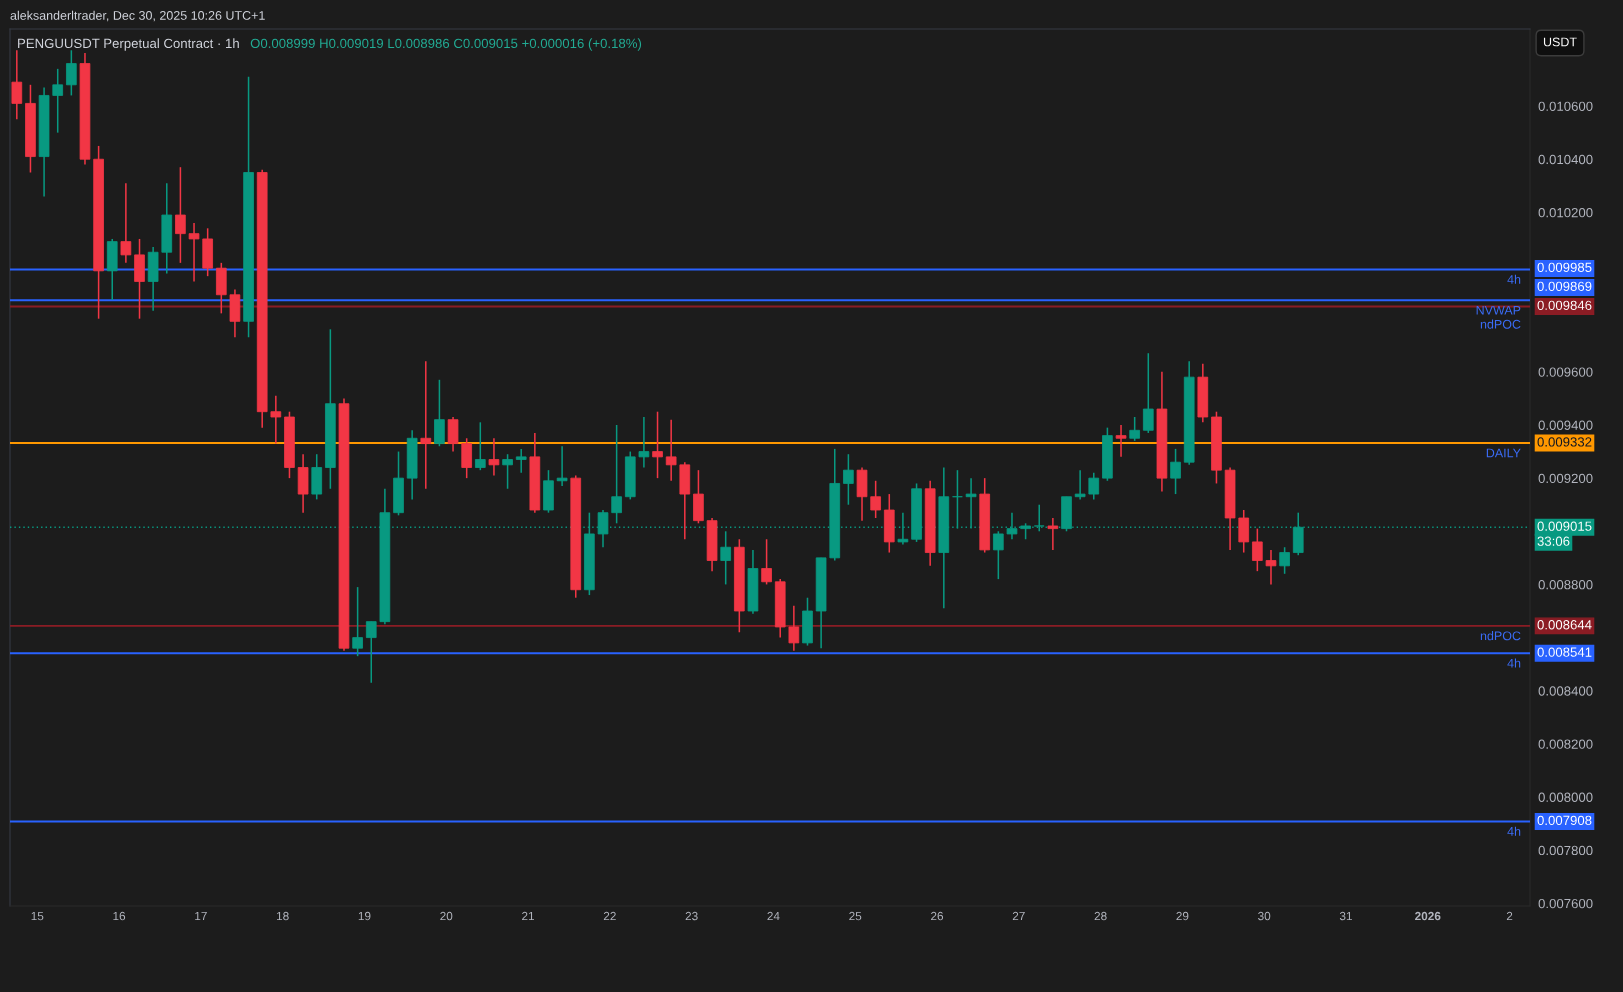 The width and height of the screenshot is (1623, 992). Describe the element at coordinates (1565, 212) in the screenshot. I see `y-tick-label: 0.010200` at that location.